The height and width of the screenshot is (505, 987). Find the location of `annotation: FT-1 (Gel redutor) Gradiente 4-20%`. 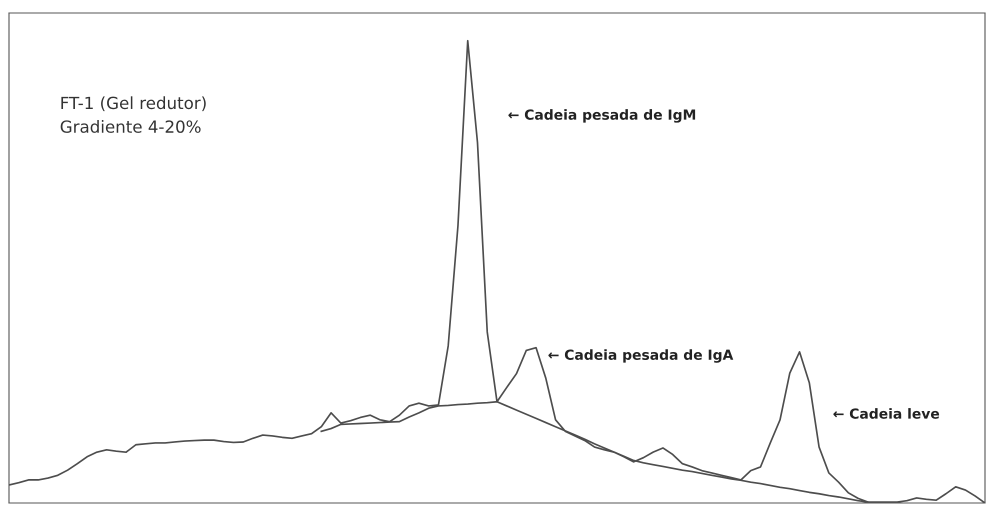

annotation: FT-1 (Gel redutor) Gradiente 4-20% is located at coordinates (133, 114).